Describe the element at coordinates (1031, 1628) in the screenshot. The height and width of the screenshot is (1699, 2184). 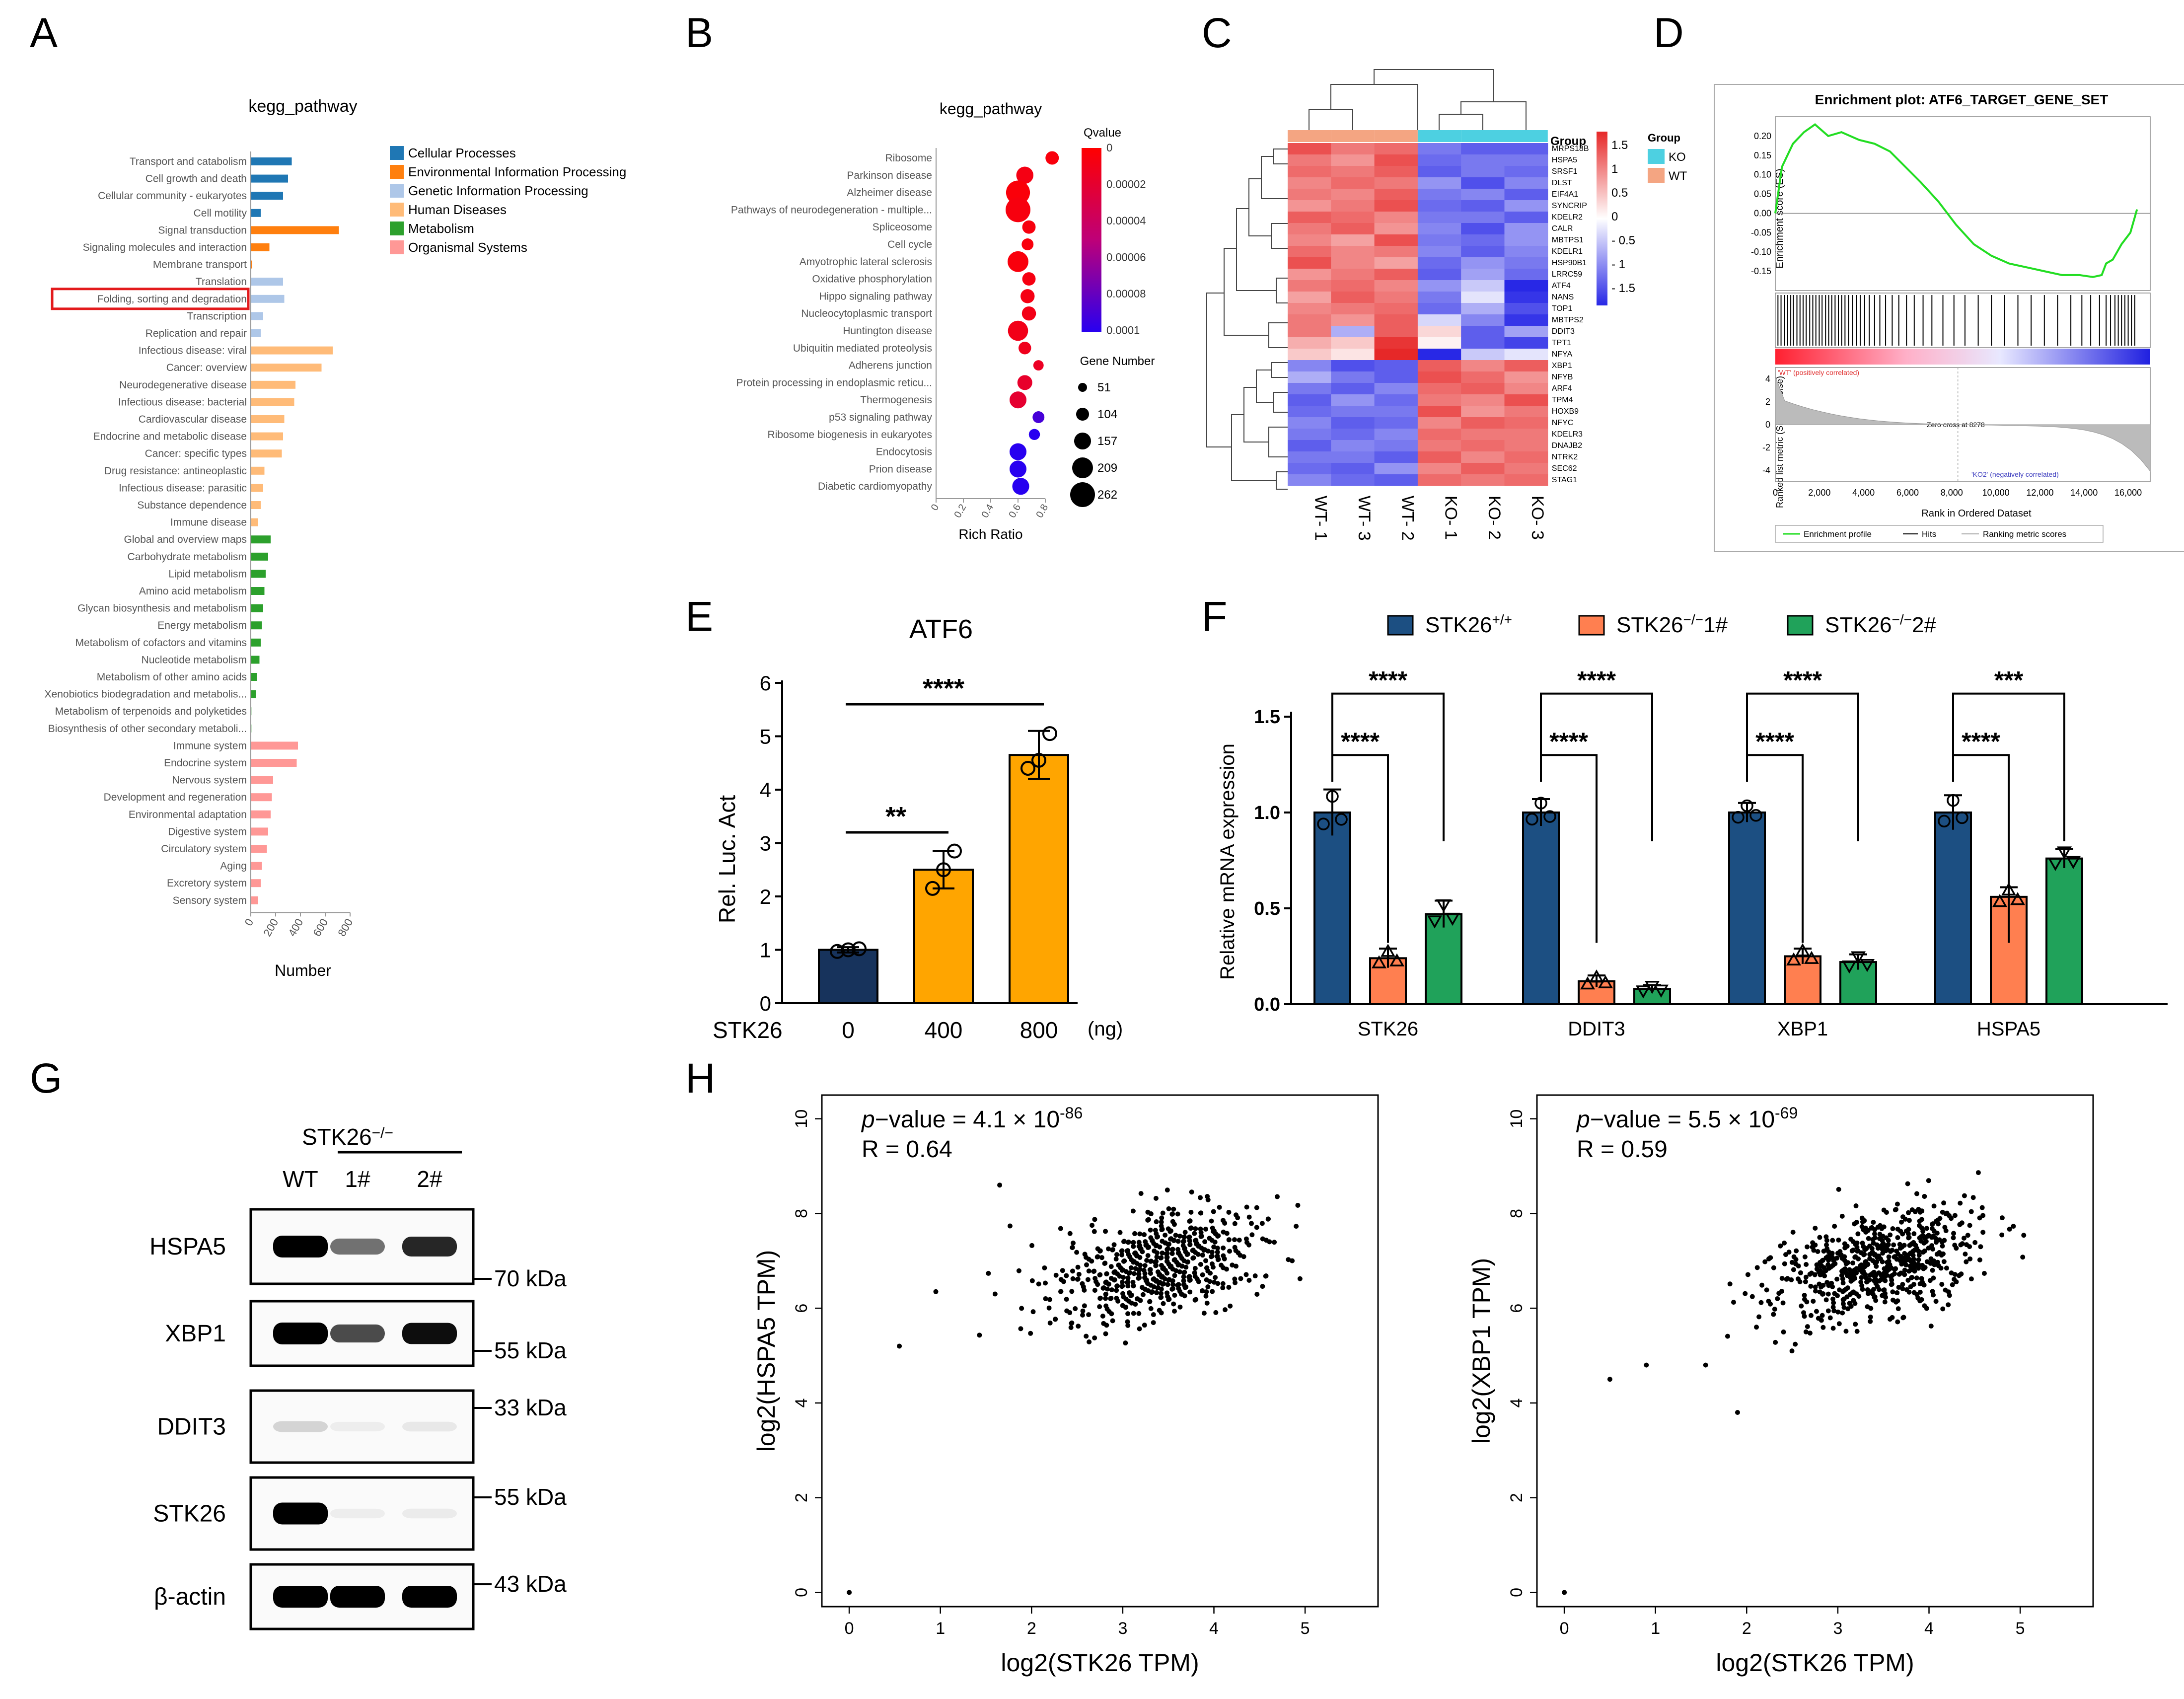
I see `x-tick-label: 2` at that location.